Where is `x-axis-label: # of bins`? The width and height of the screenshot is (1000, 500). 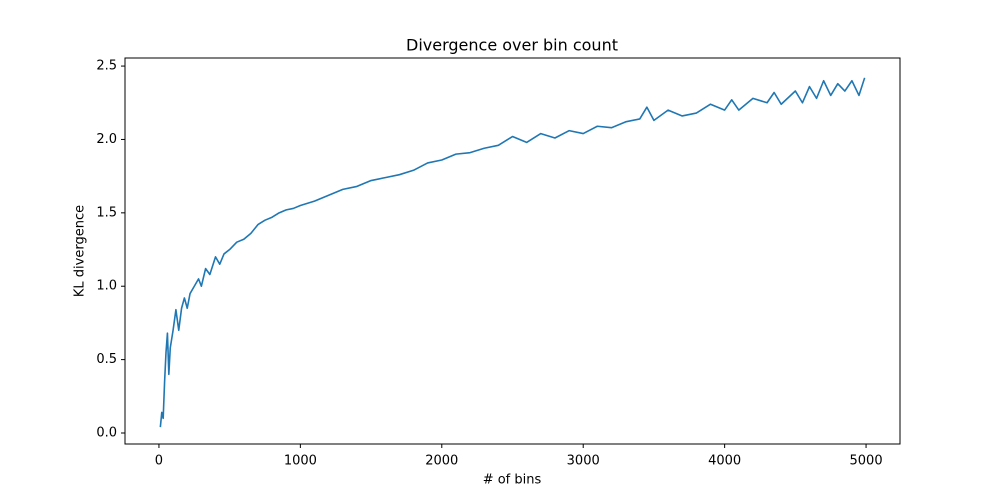
x-axis-label: # of bins is located at coordinates (512, 480).